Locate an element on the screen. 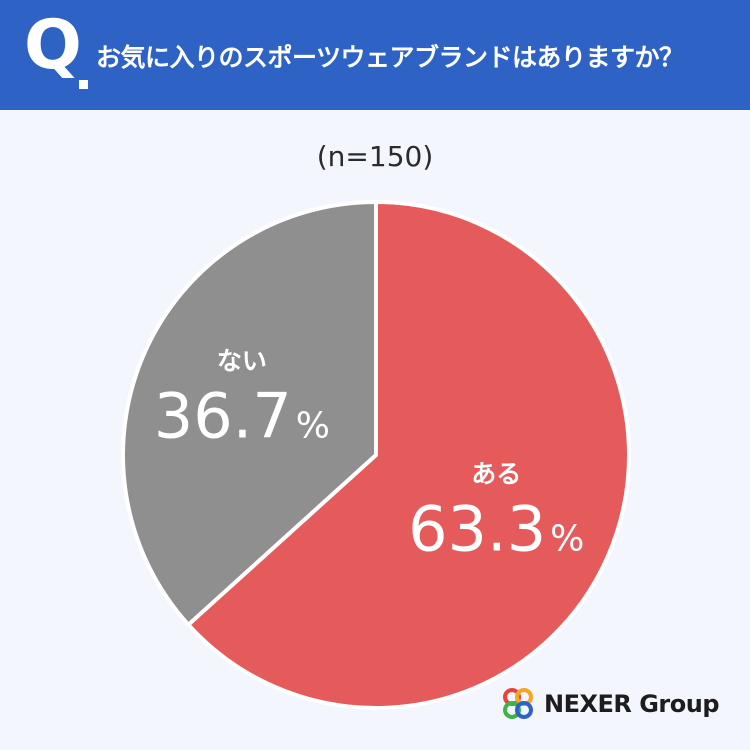  q-mark: Q is located at coordinates (53, 45).